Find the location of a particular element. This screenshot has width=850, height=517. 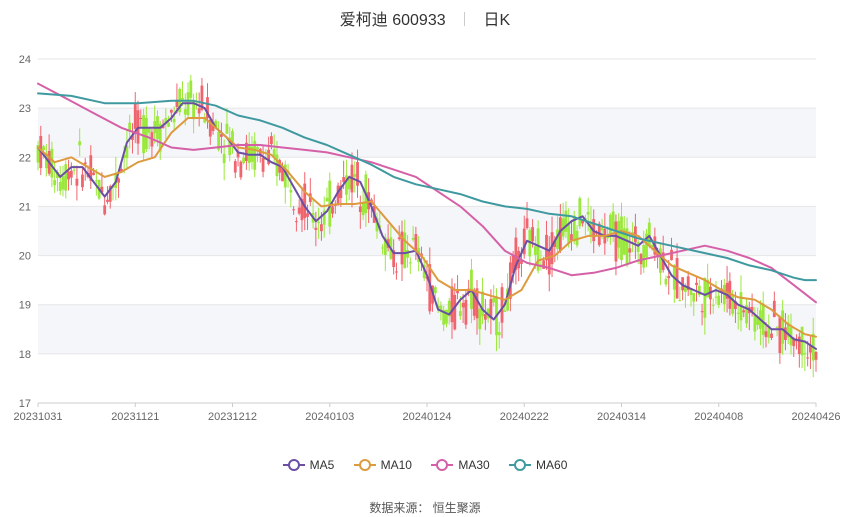

x-tick-label: 20240314 is located at coordinates (621, 417).